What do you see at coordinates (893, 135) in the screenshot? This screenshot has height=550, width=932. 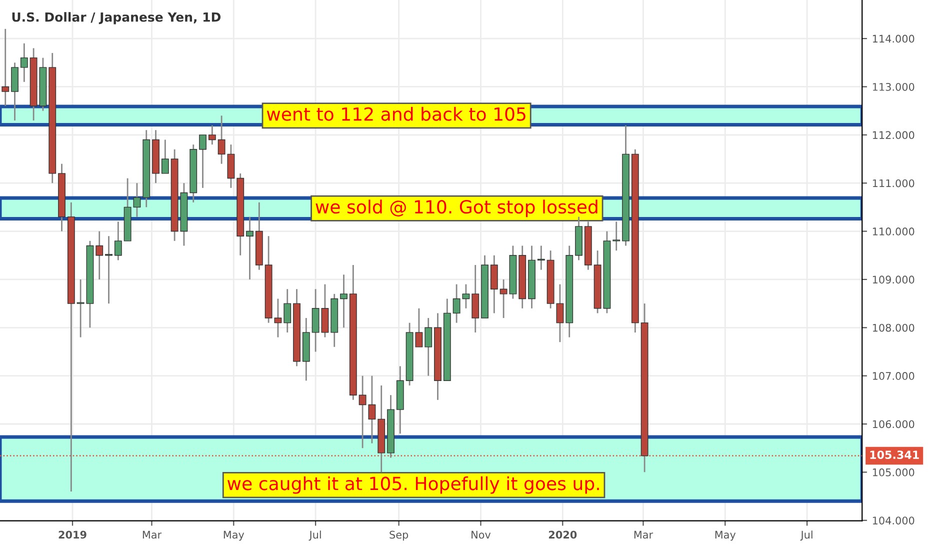 I see `y-tick-label: 112.000` at bounding box center [893, 135].